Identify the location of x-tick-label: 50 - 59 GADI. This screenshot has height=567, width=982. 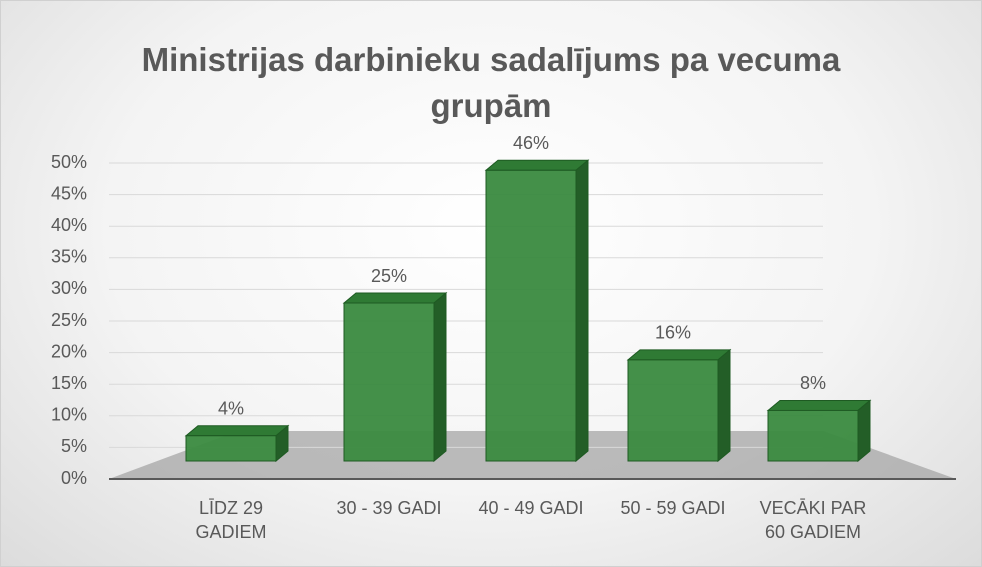
(673, 508).